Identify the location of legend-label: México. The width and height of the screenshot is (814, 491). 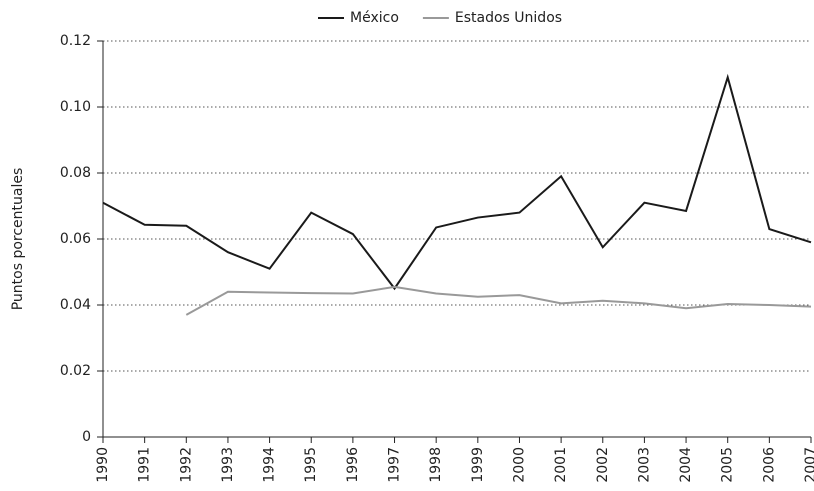
(374, 18).